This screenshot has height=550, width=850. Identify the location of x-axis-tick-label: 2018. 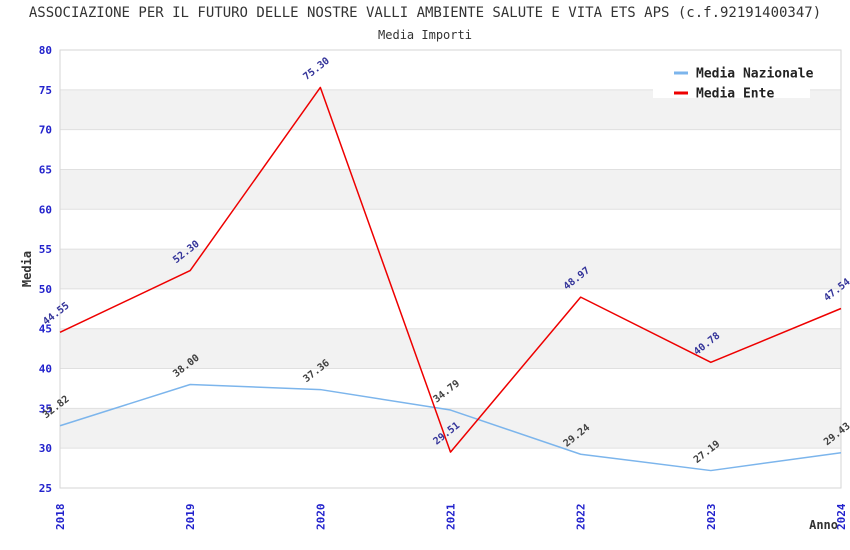
(60, 517).